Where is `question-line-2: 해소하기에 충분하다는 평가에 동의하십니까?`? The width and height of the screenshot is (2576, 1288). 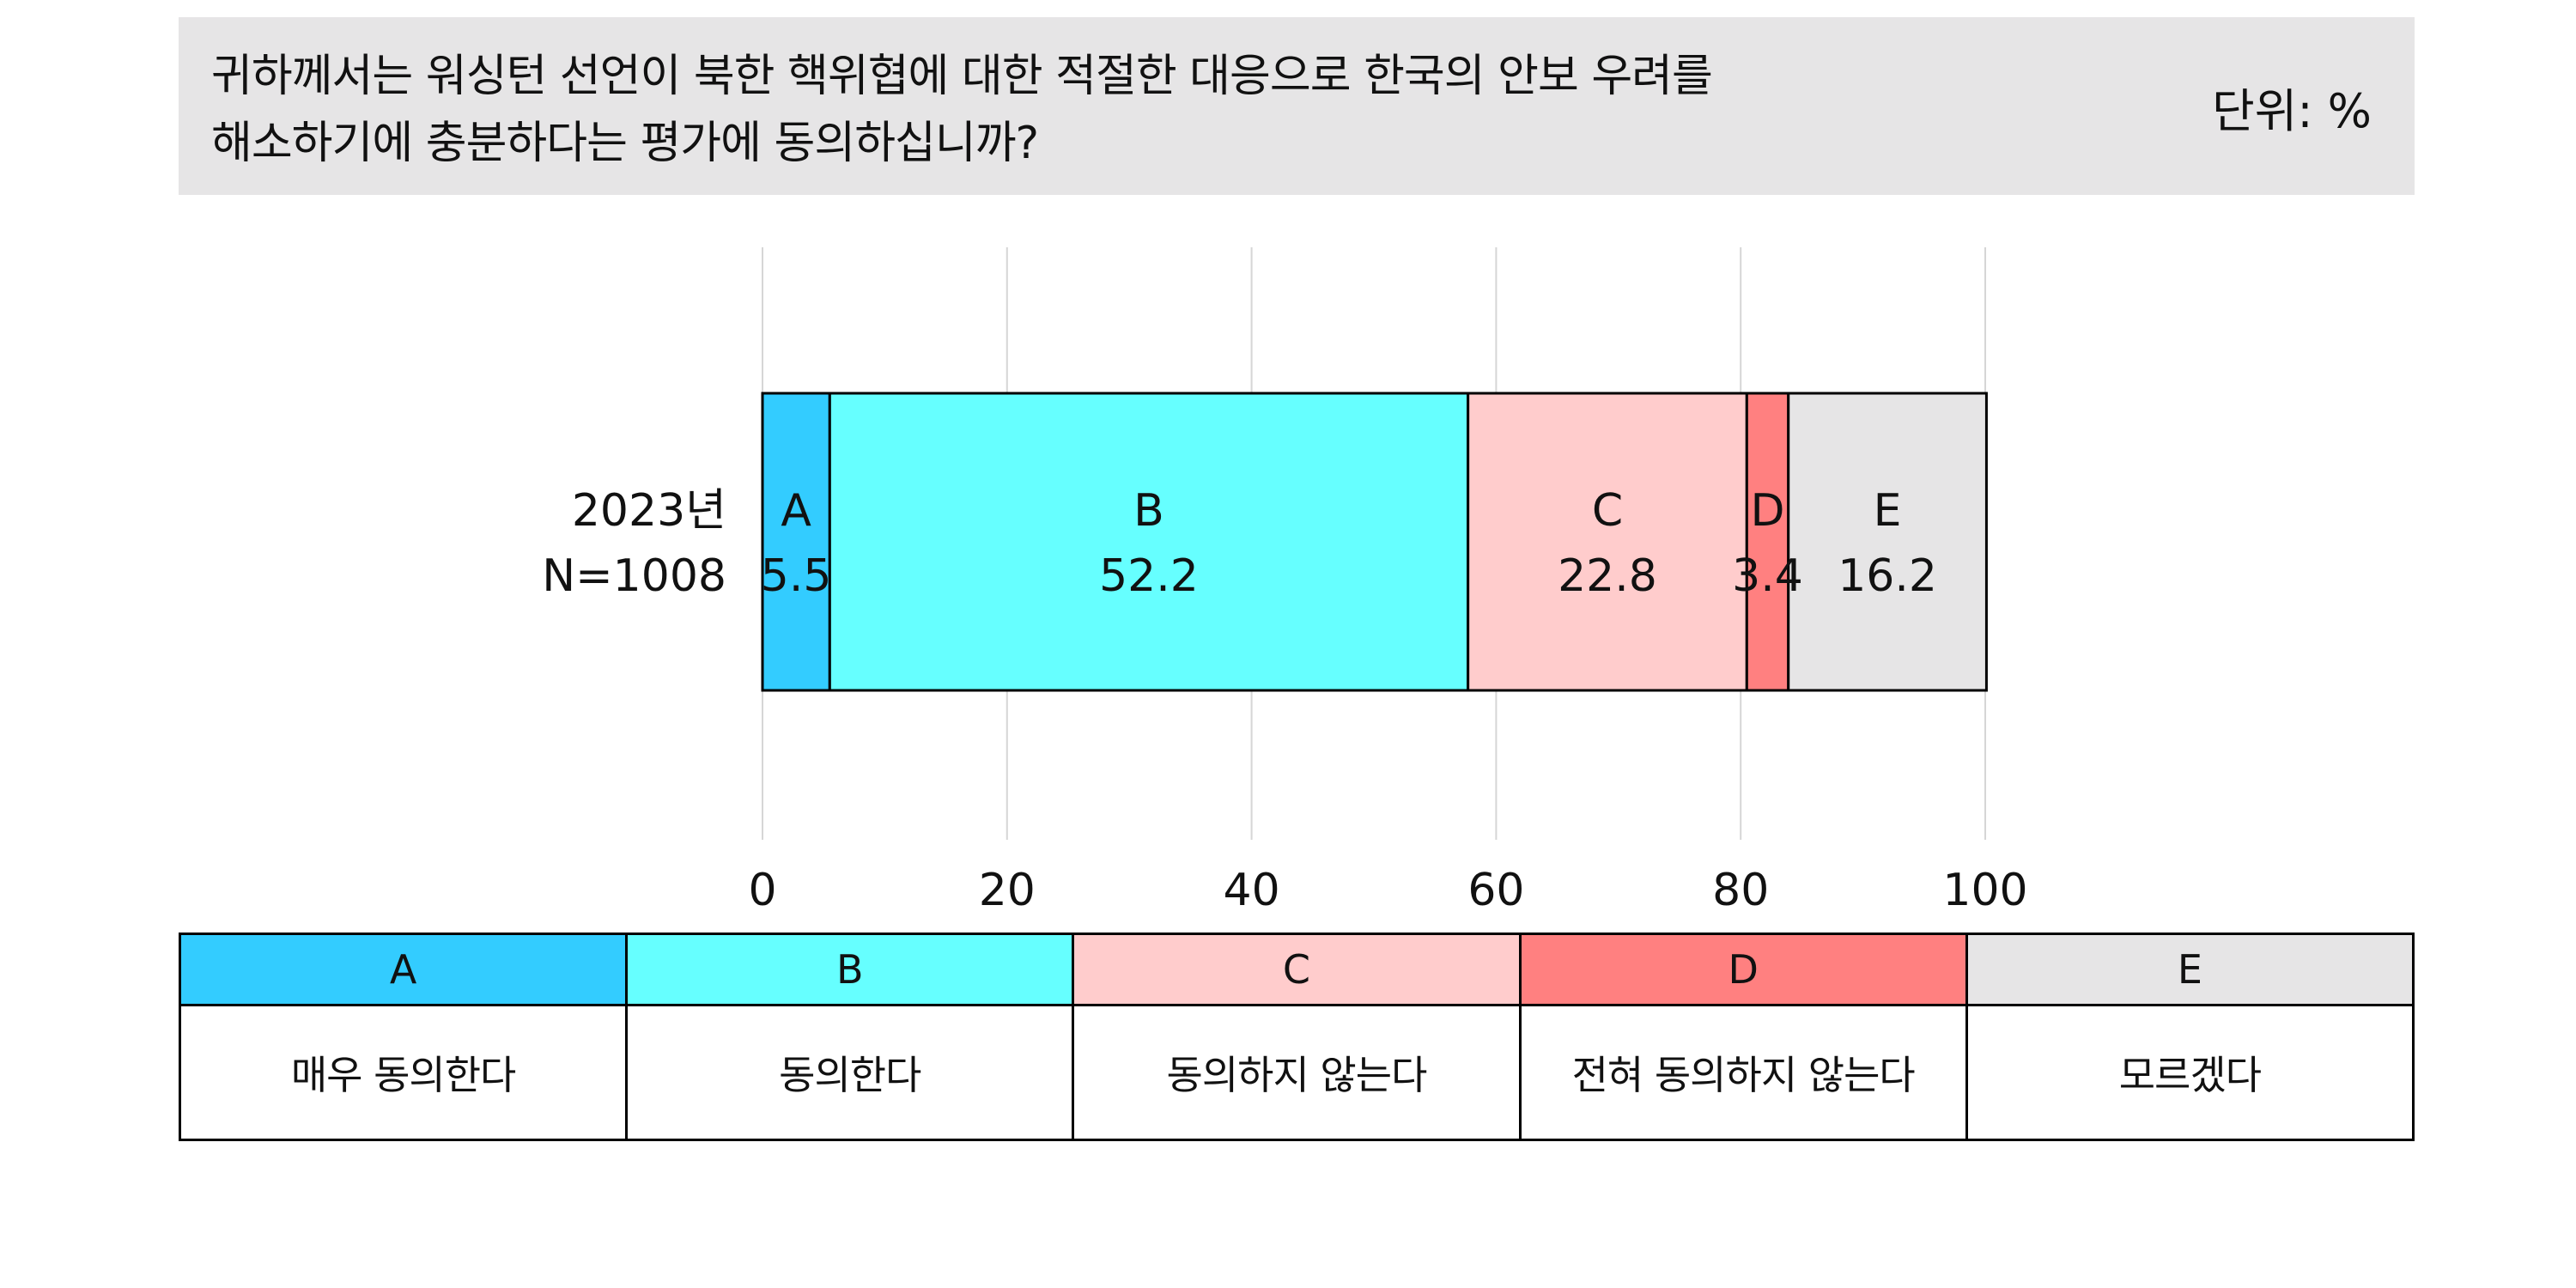
question-line-2: 해소하기에 충분하다는 평가에 동의하십니까? is located at coordinates (625, 143).